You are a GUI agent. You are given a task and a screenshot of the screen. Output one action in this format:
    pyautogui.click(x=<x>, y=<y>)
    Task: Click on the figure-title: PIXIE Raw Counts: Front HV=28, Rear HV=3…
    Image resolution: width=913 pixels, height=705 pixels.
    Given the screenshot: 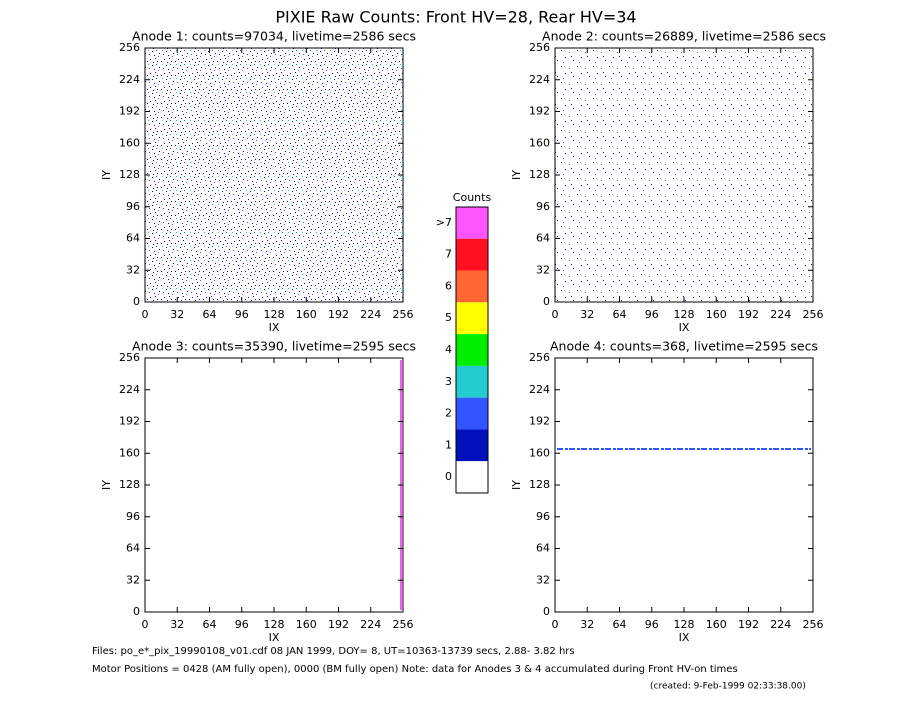 What is the action you would take?
    pyautogui.click(x=455, y=17)
    